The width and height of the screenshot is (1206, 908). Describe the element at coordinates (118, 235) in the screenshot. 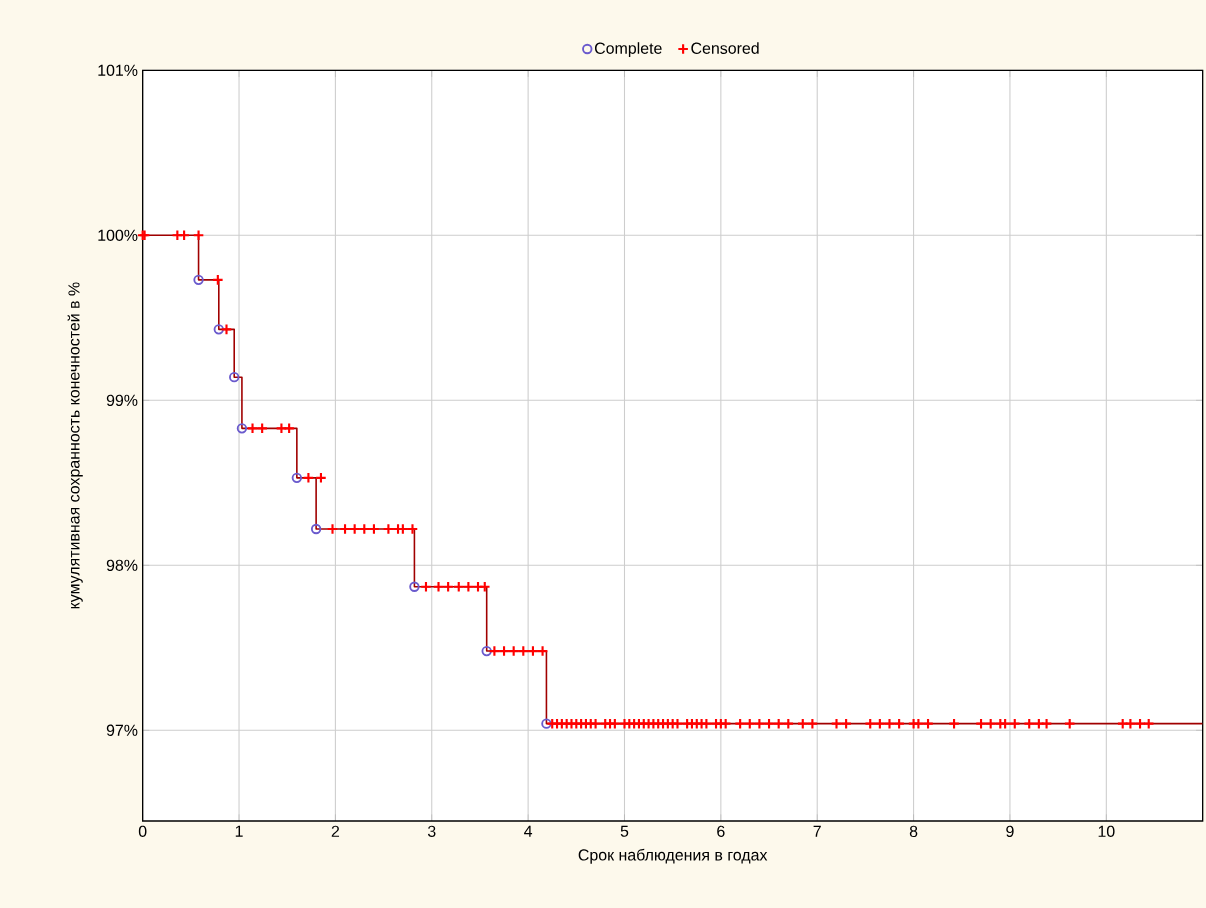

I see `y-tick-label: 100%` at that location.